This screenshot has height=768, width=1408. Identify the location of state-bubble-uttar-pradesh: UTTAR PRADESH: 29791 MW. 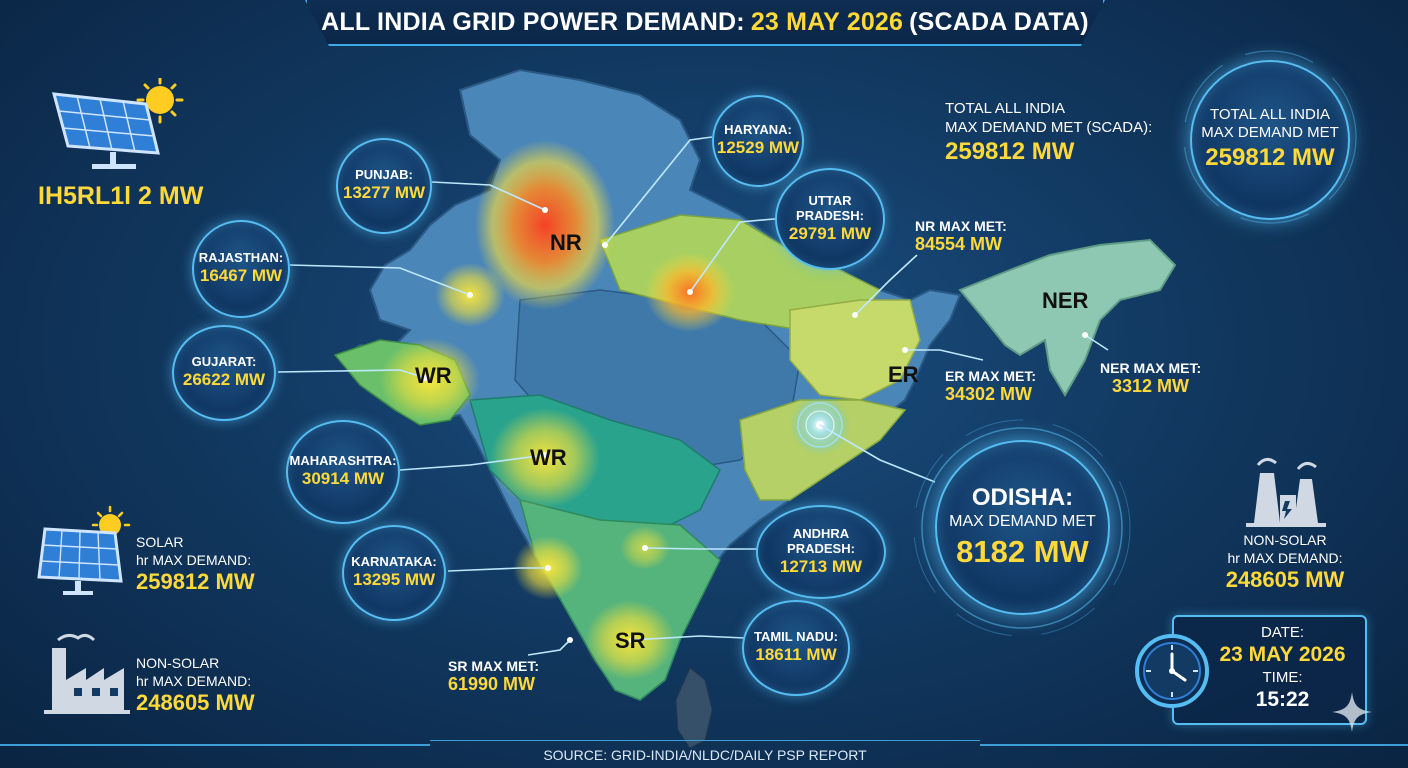
(830, 219).